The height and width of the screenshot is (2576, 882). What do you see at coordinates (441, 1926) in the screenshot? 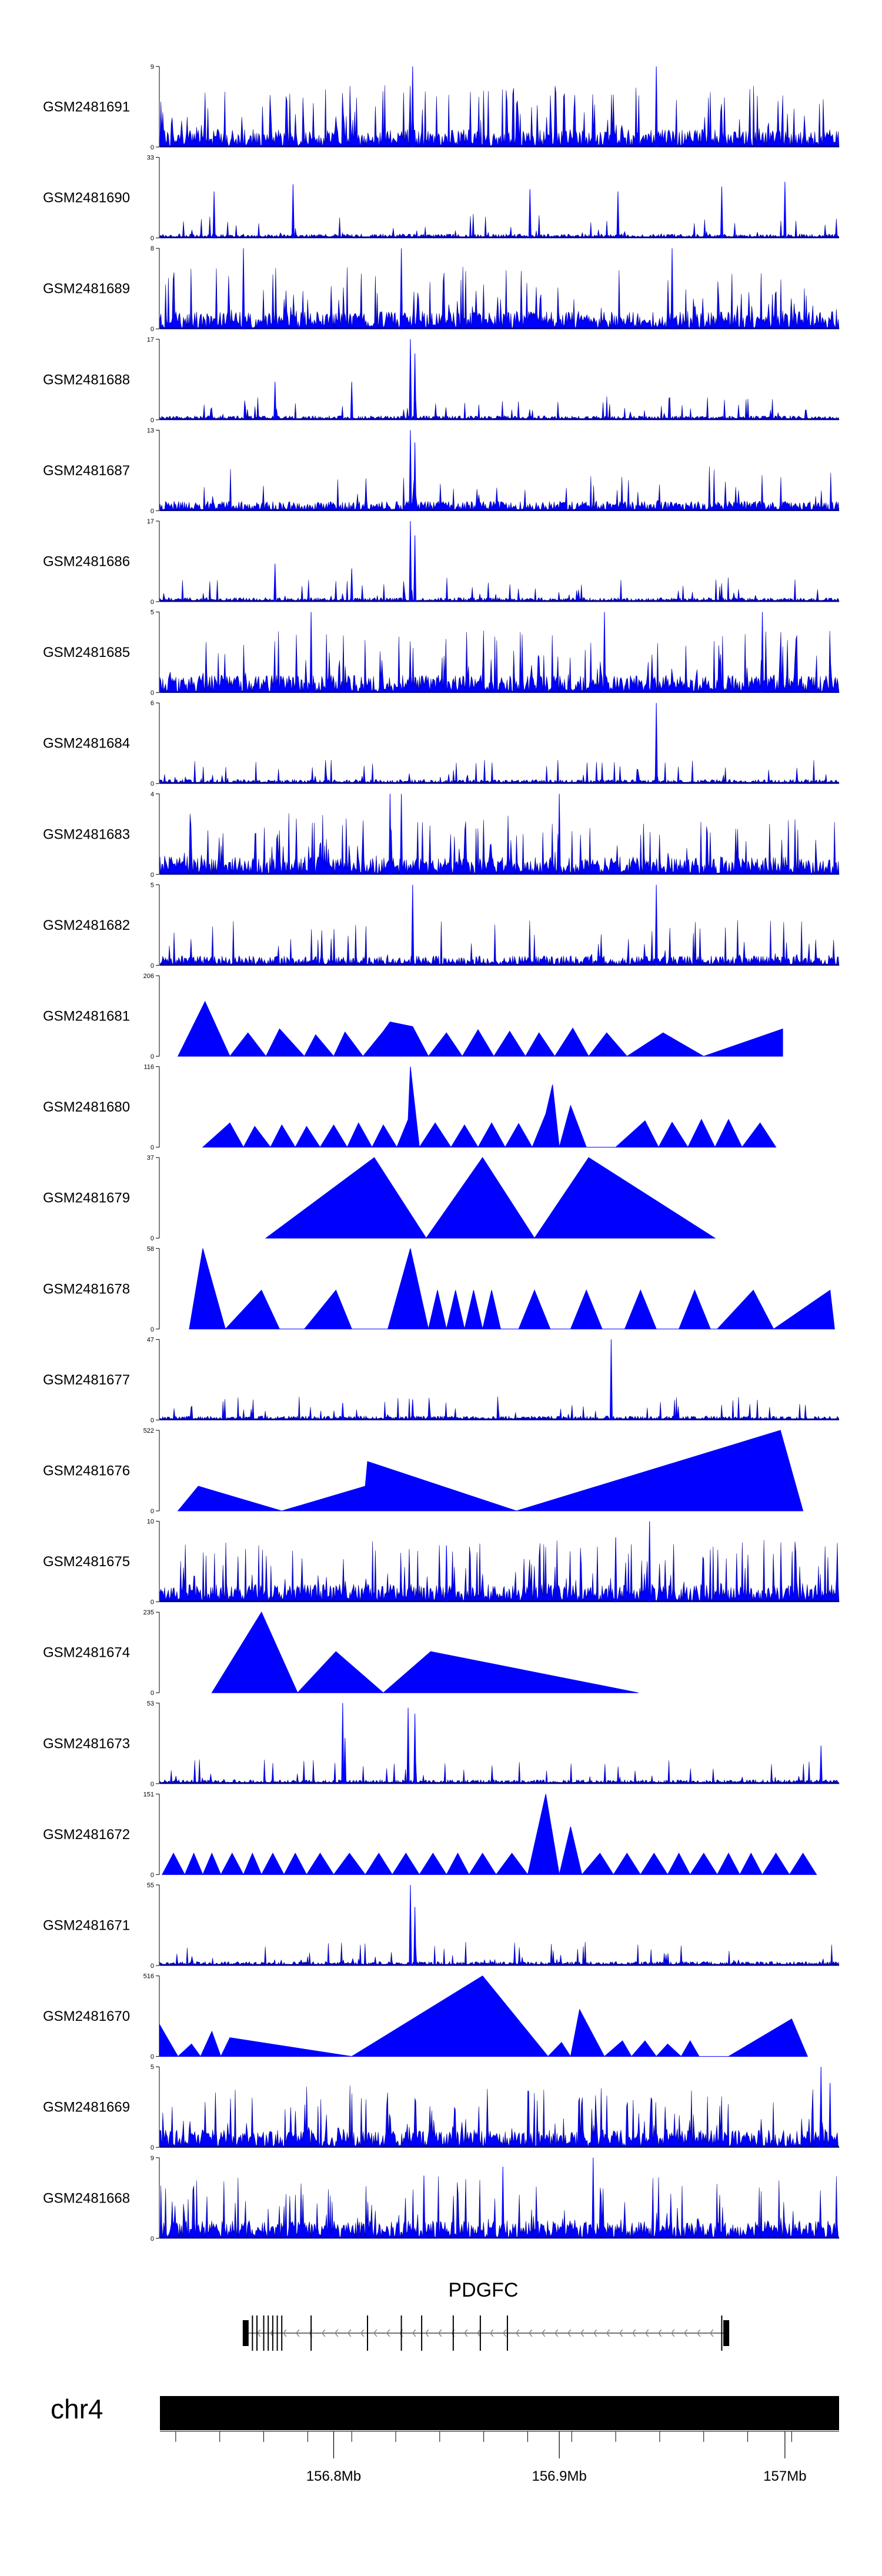
I see `track-GSM2481671: GSM2481671 55 0` at bounding box center [441, 1926].